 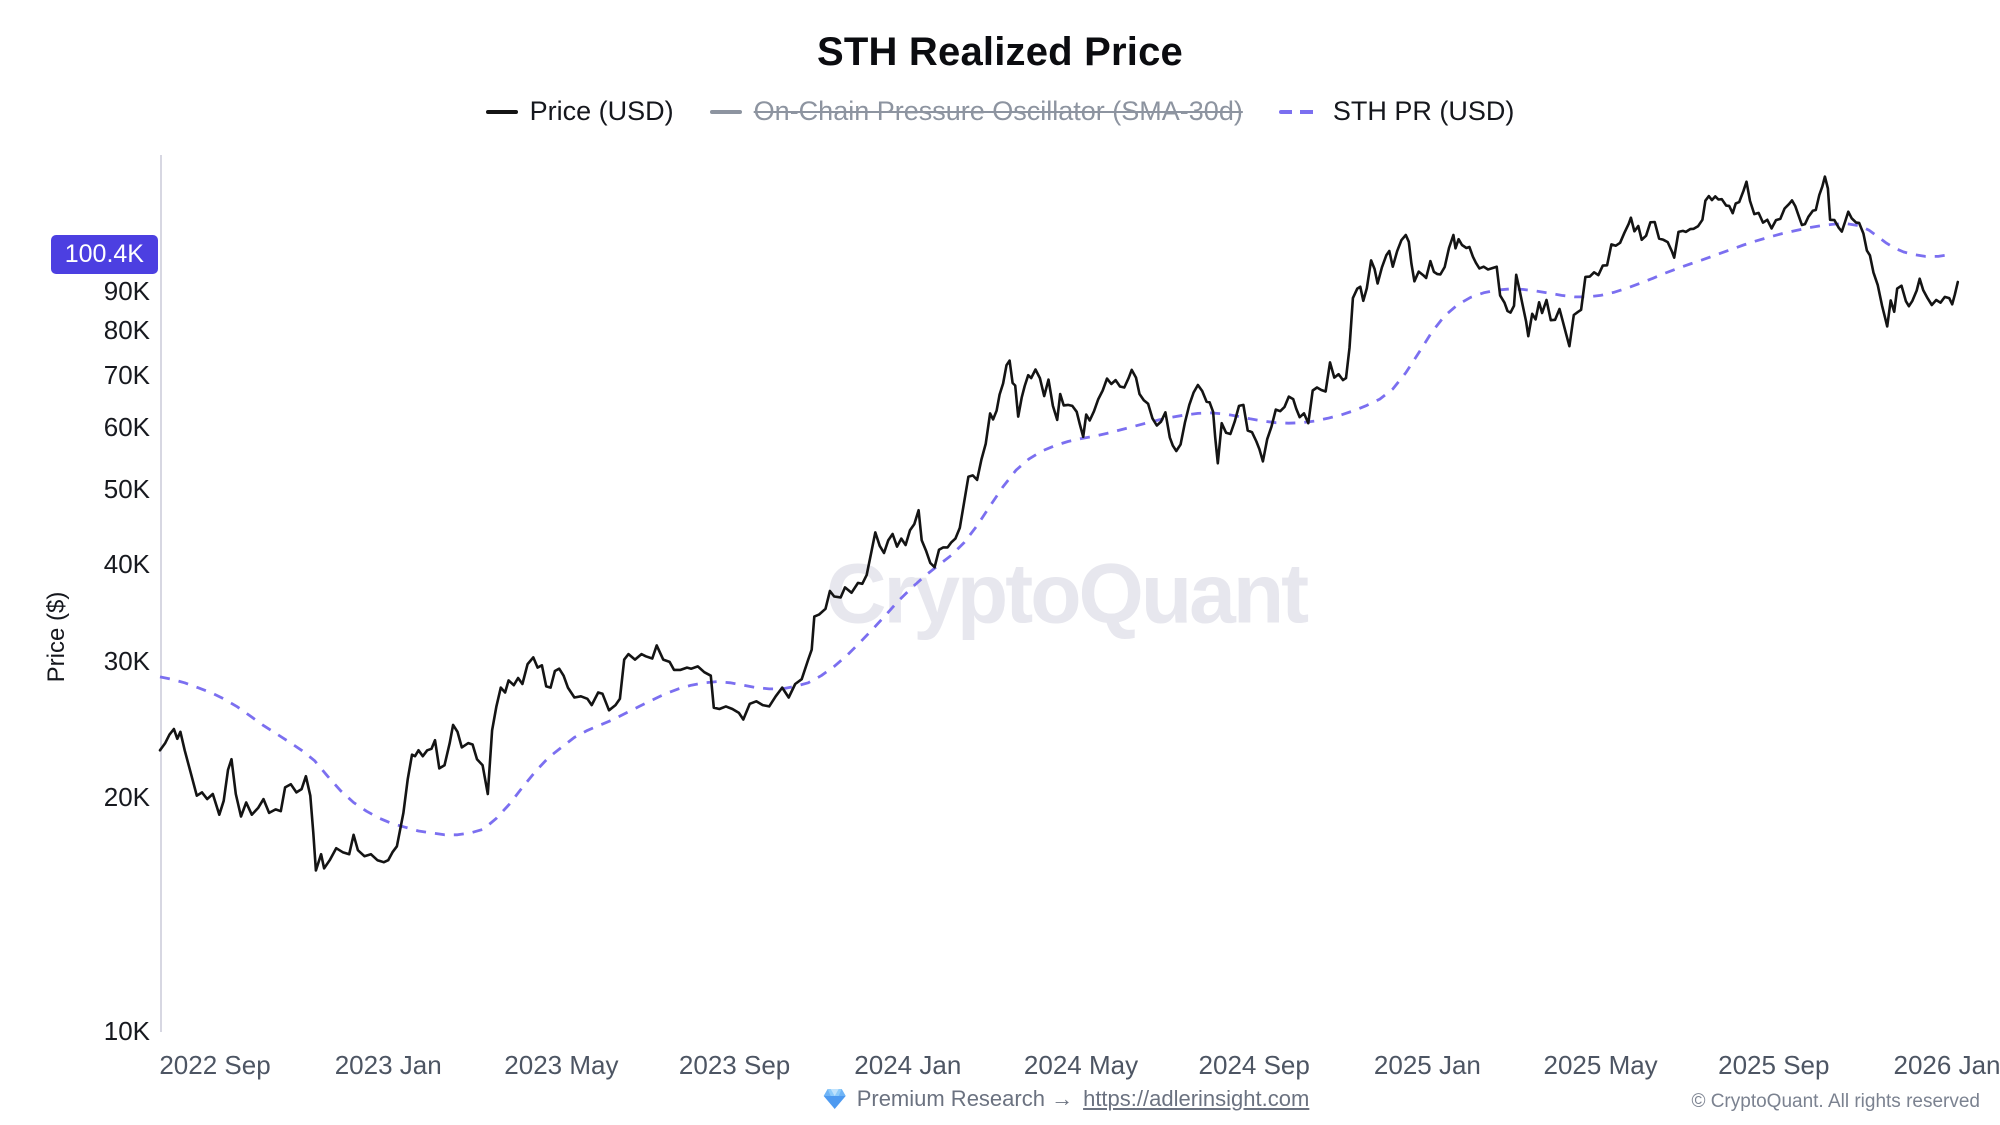 What do you see at coordinates (126, 797) in the screenshot?
I see `y-axis-tick-label: 20K` at bounding box center [126, 797].